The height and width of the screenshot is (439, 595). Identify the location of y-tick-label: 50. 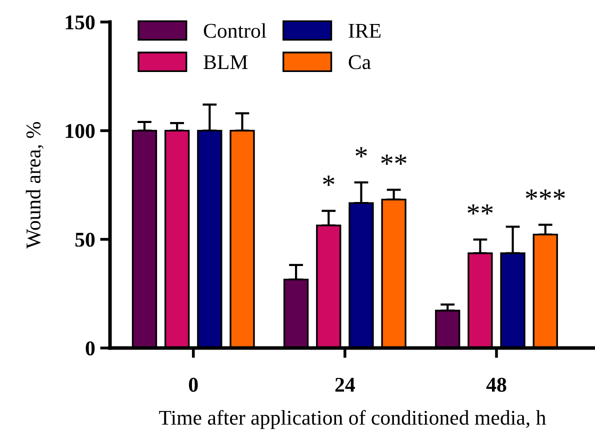
(85, 239).